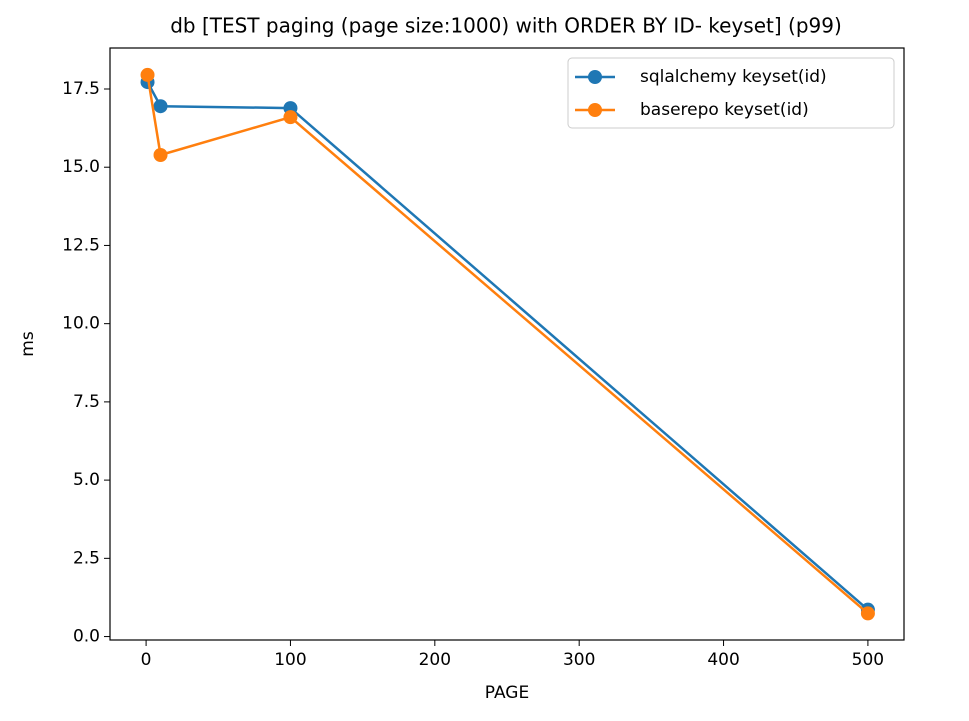 The image size is (969, 721). Describe the element at coordinates (86, 480) in the screenshot. I see `y-tick-label: 5.0` at that location.